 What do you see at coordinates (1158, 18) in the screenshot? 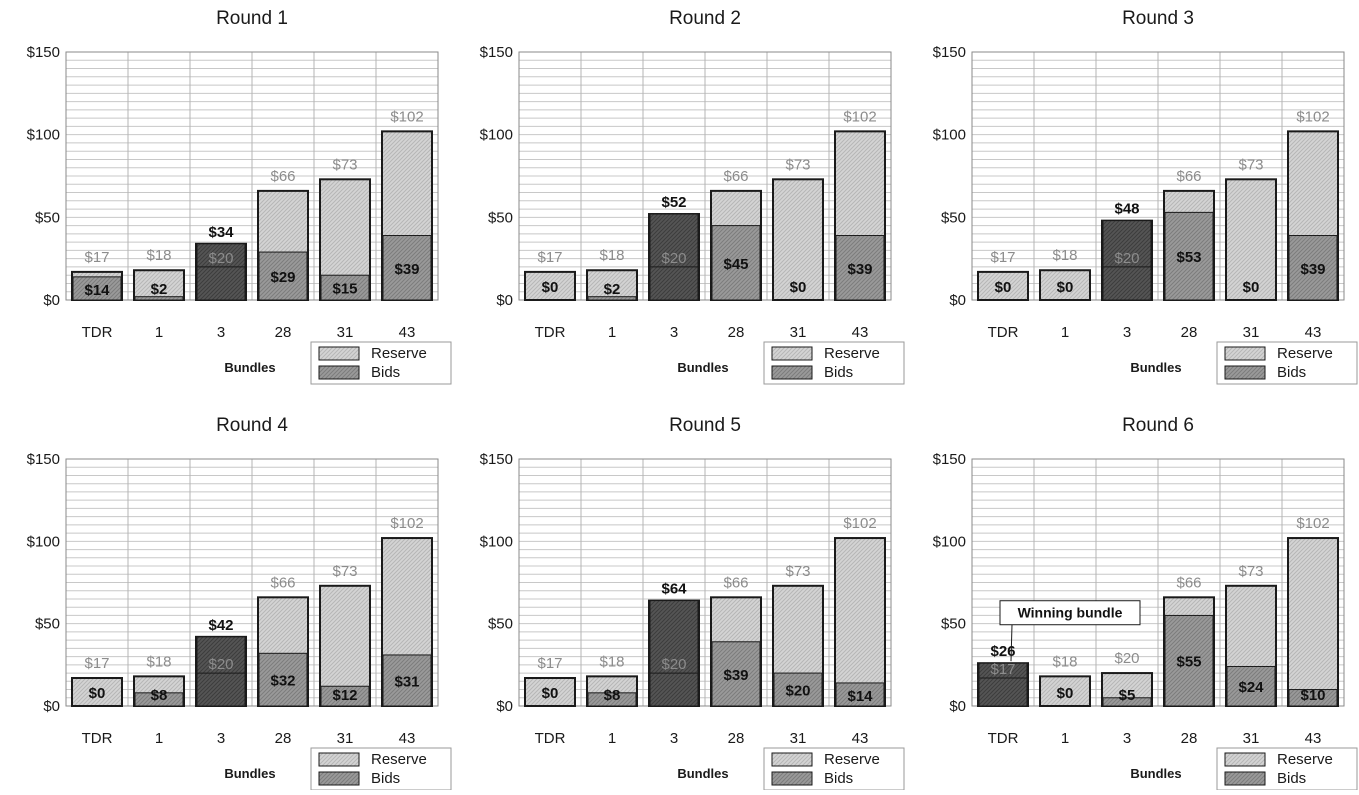
I see `chart-title: Round 3` at bounding box center [1158, 18].